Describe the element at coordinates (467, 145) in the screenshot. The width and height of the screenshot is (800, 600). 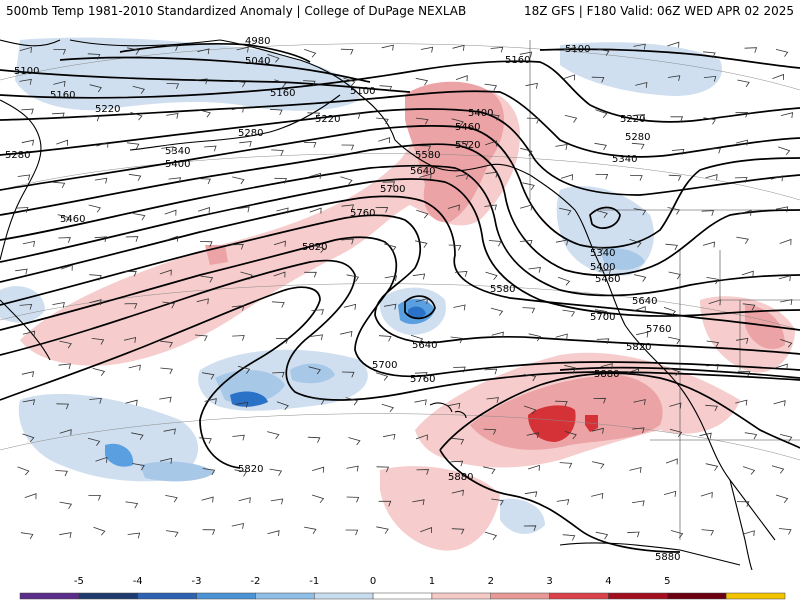
I see `contour-label: 5520` at that location.